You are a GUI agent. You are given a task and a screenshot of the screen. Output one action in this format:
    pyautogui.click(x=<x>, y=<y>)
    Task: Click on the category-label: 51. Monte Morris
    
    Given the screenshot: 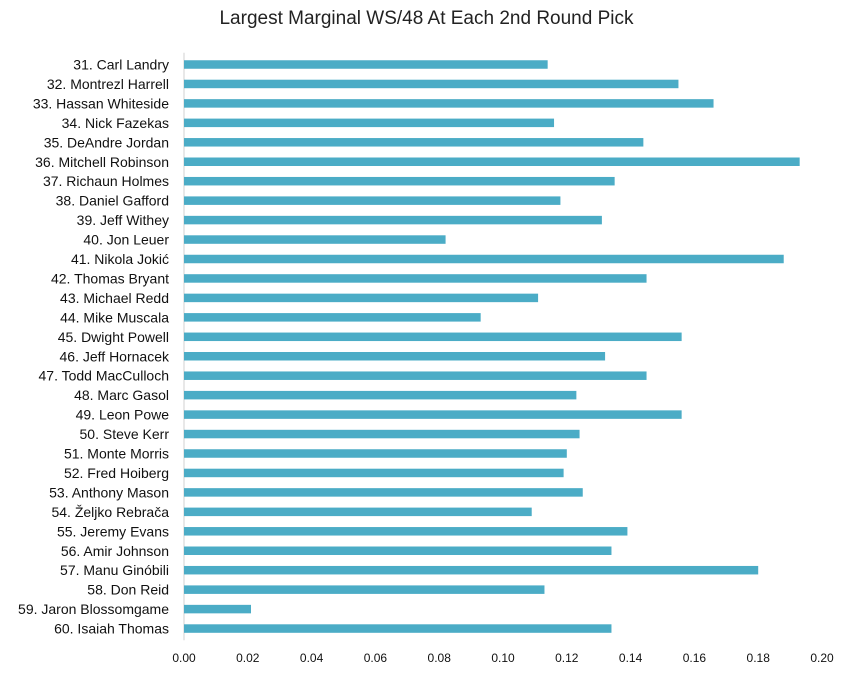 What is the action you would take?
    pyautogui.click(x=116, y=454)
    